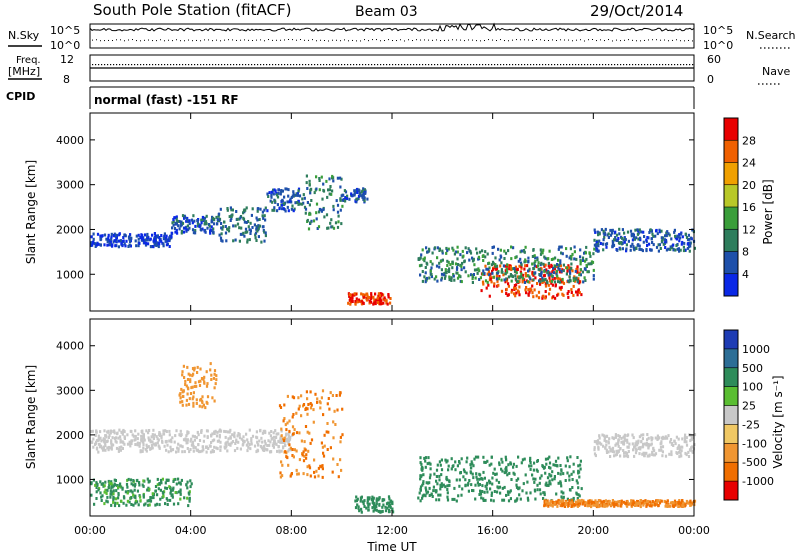  I want to click on colorbar-tick-label: -500, so click(754, 462).